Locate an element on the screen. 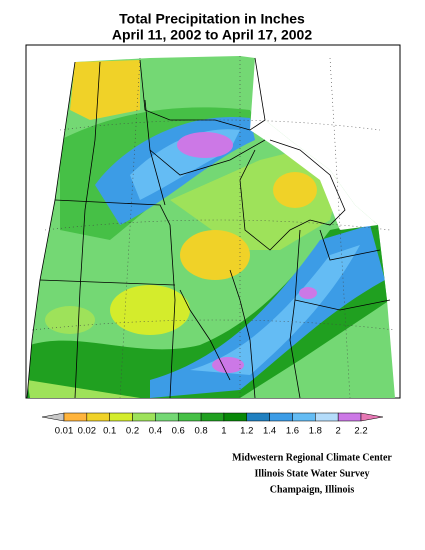 Image resolution: width=425 pixels, height=550 pixels. legend-label: 1.2 is located at coordinates (246, 431).